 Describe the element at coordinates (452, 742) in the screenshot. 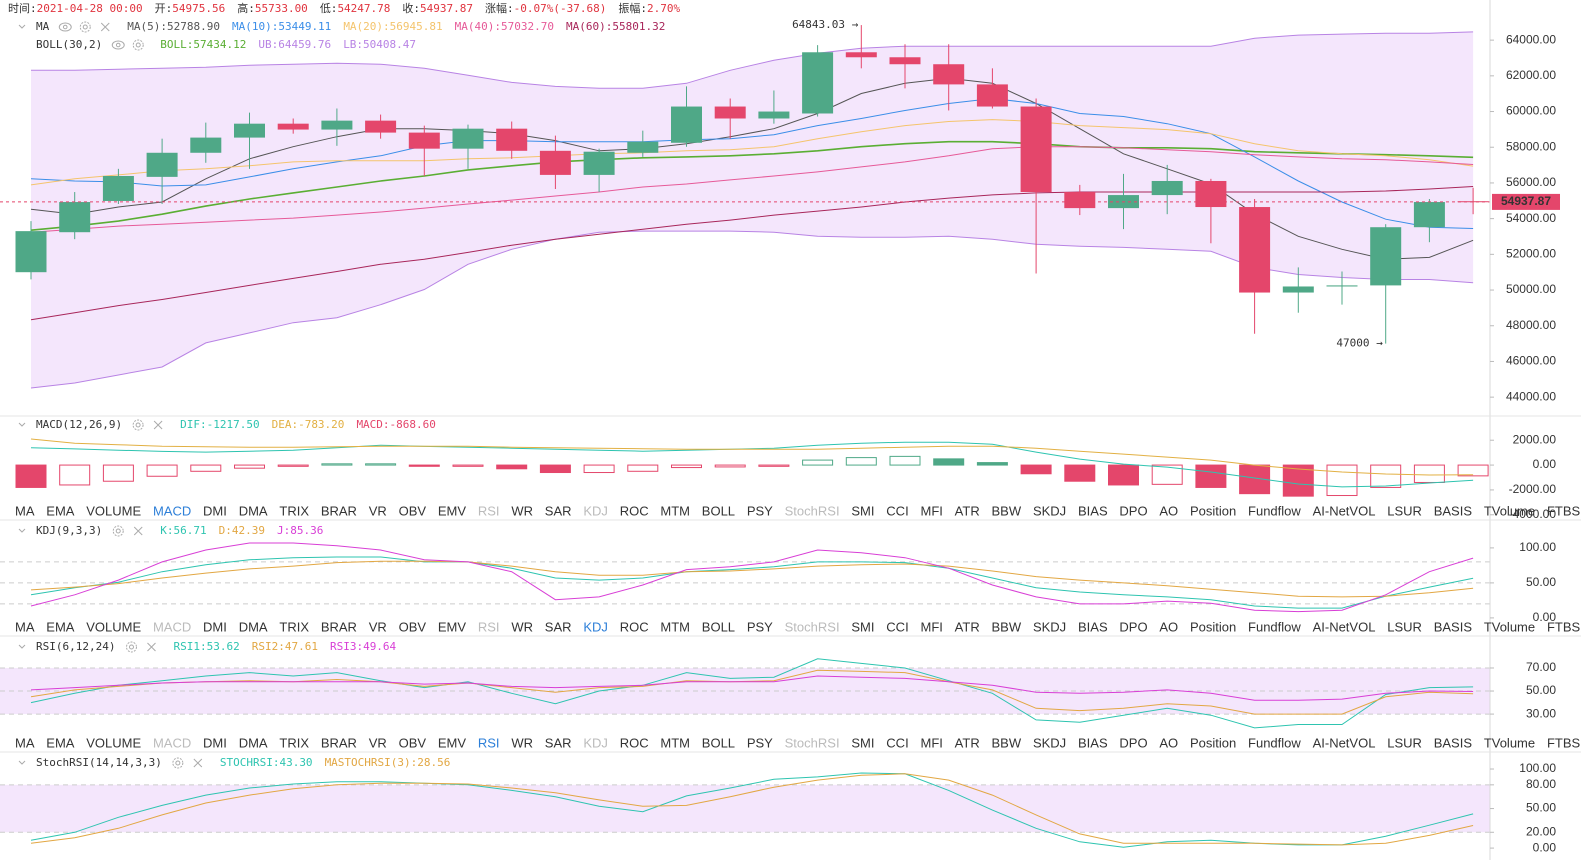

I see `indicator-tab: EMV` at that location.